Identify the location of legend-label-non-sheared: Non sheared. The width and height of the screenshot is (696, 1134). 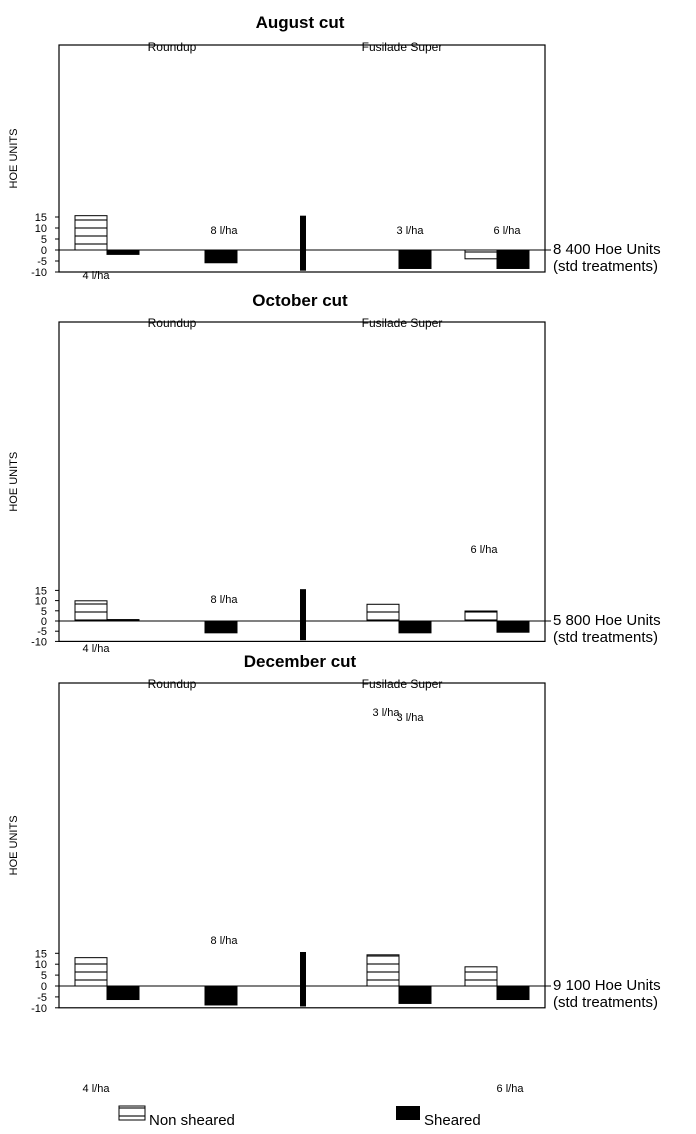
(192, 1120).